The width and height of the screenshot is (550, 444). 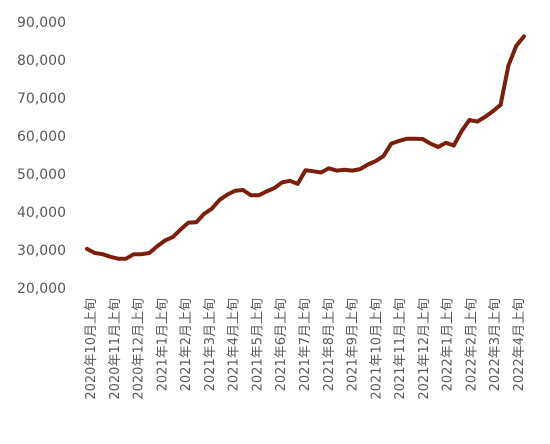 What do you see at coordinates (41, 213) in the screenshot?
I see `y-tick-label: 40,000` at bounding box center [41, 213].